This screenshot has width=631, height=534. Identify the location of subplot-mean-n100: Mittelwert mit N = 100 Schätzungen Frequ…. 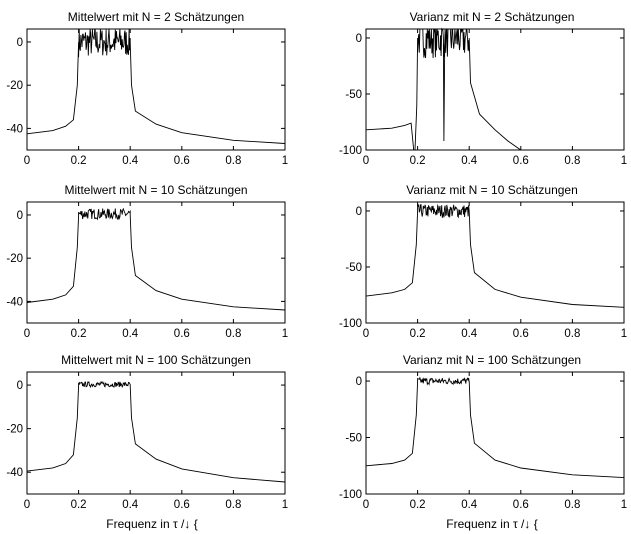
(147, 442).